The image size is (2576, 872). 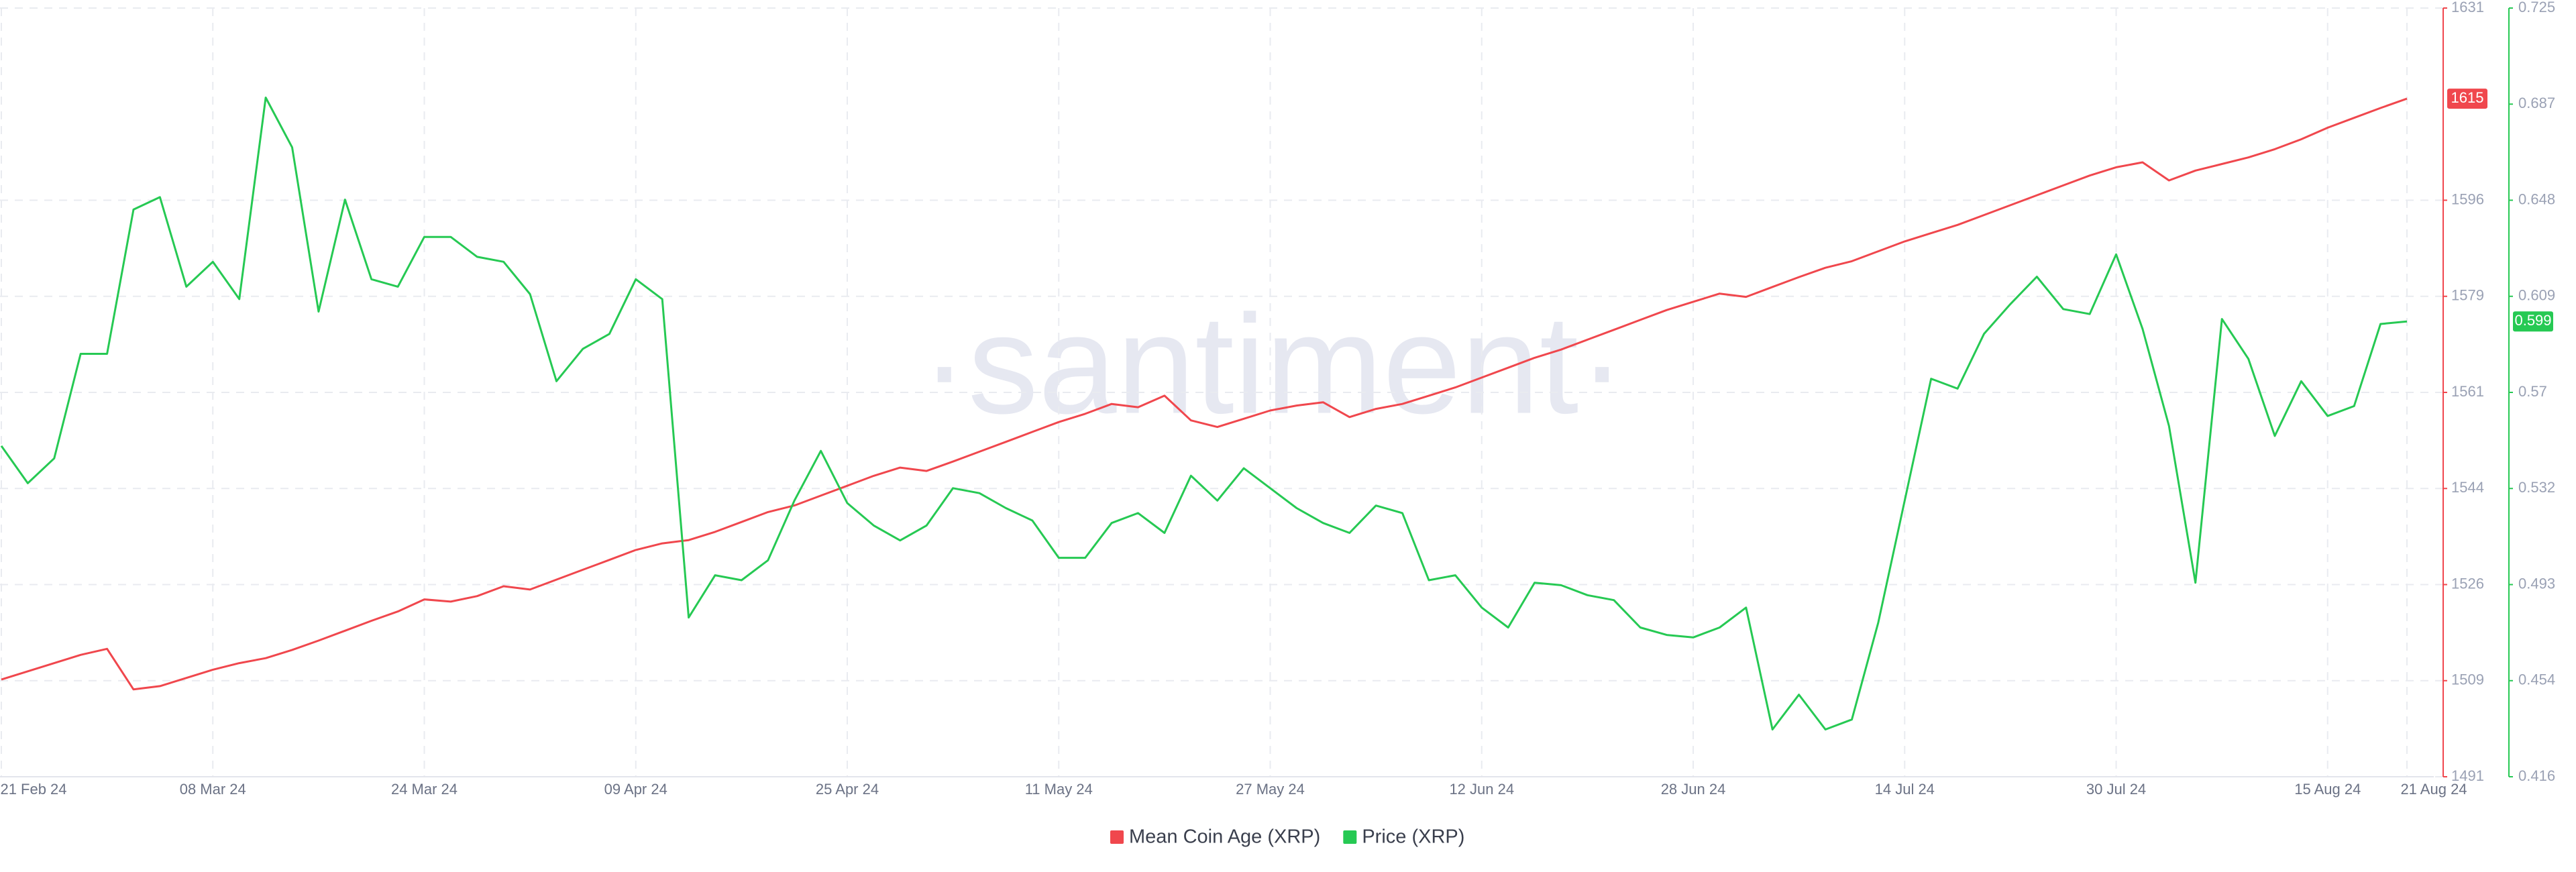 What do you see at coordinates (2536, 583) in the screenshot?
I see `y2-tick-label: 0.493` at bounding box center [2536, 583].